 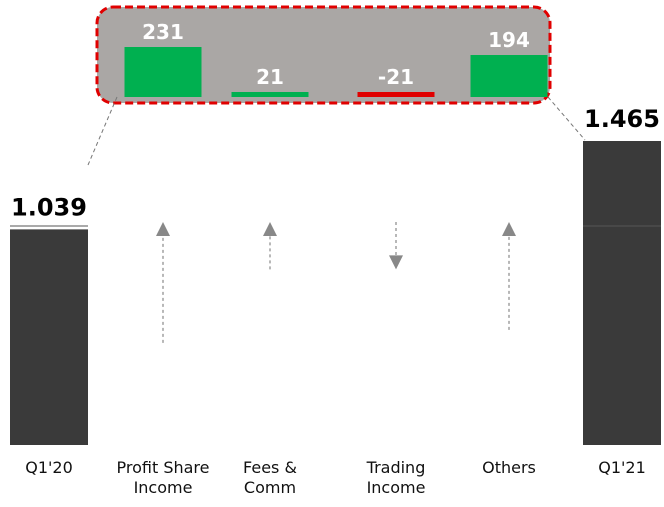 I want to click on value-label: 1.465, so click(x=622, y=119).